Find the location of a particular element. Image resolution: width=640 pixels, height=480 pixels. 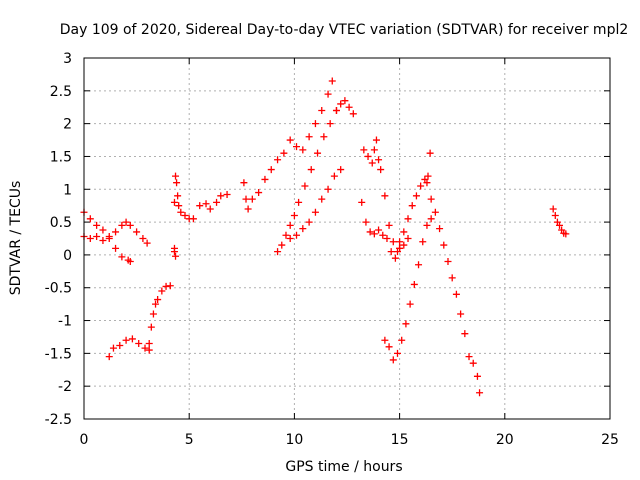

y-tick-label: -1.5 is located at coordinates (58, 354).